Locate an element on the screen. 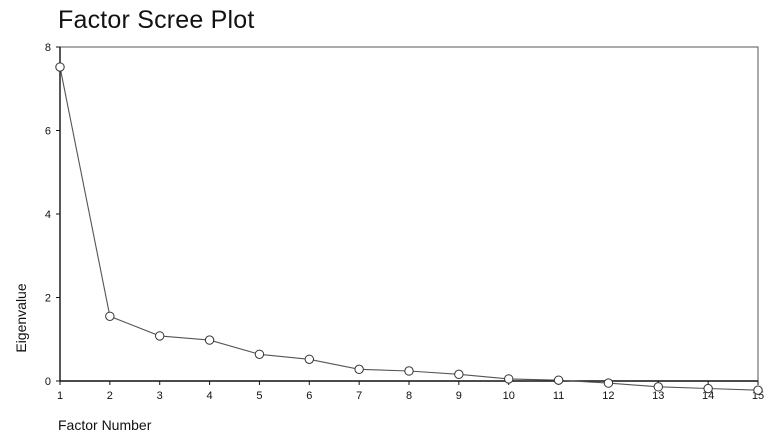 The height and width of the screenshot is (436, 768). x-tick-label: 13 is located at coordinates (658, 396).